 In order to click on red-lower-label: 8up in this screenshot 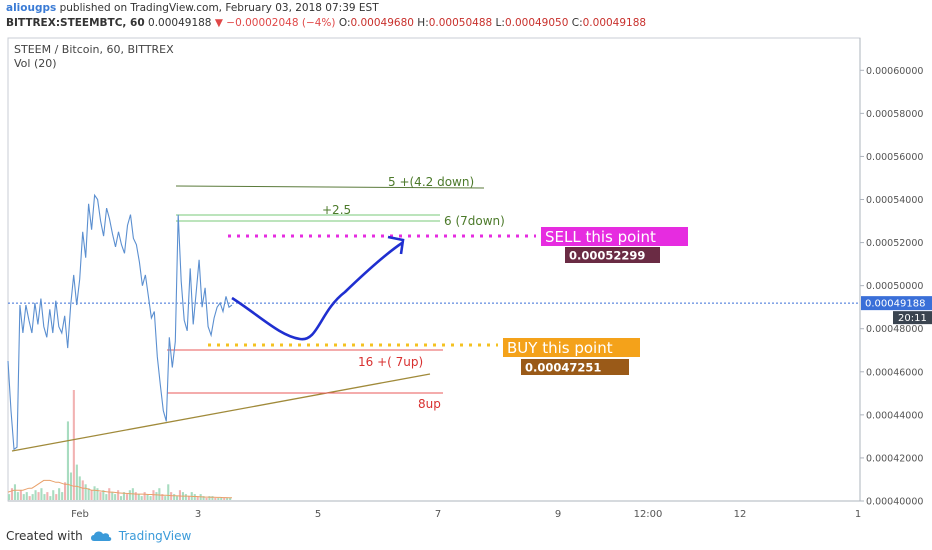, I will do `click(429, 404)`.